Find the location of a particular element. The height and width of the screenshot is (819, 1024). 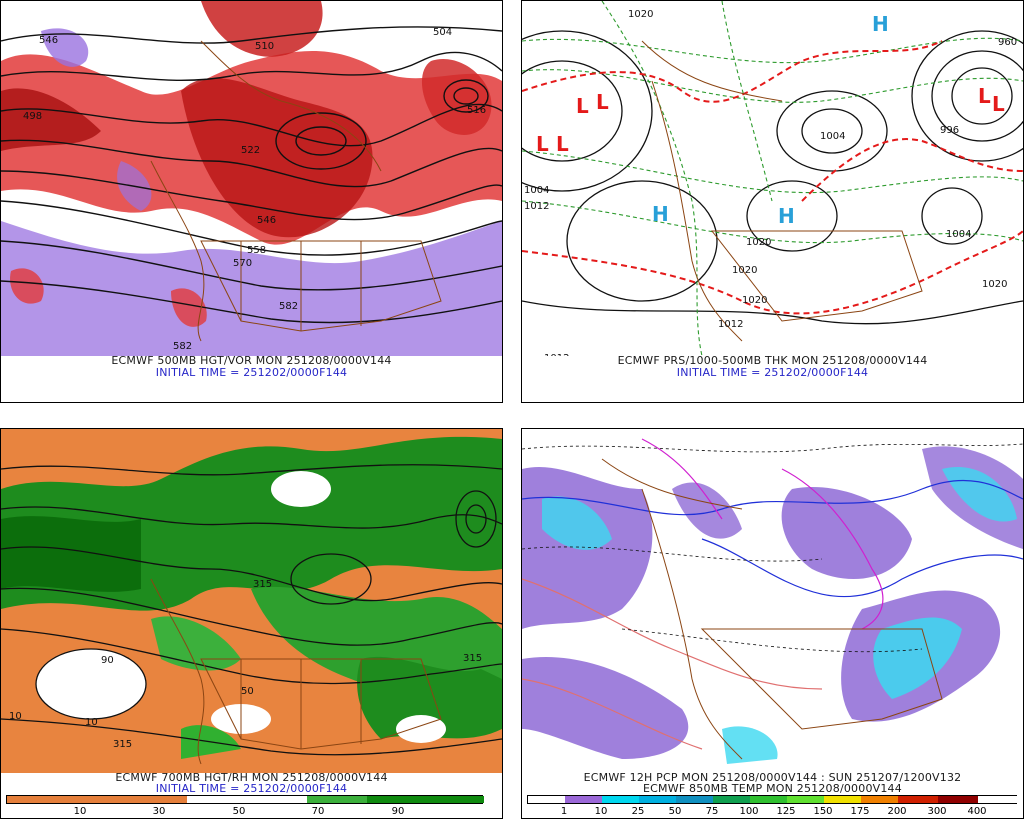

contour-label: 516 is located at coordinates (476, 110).